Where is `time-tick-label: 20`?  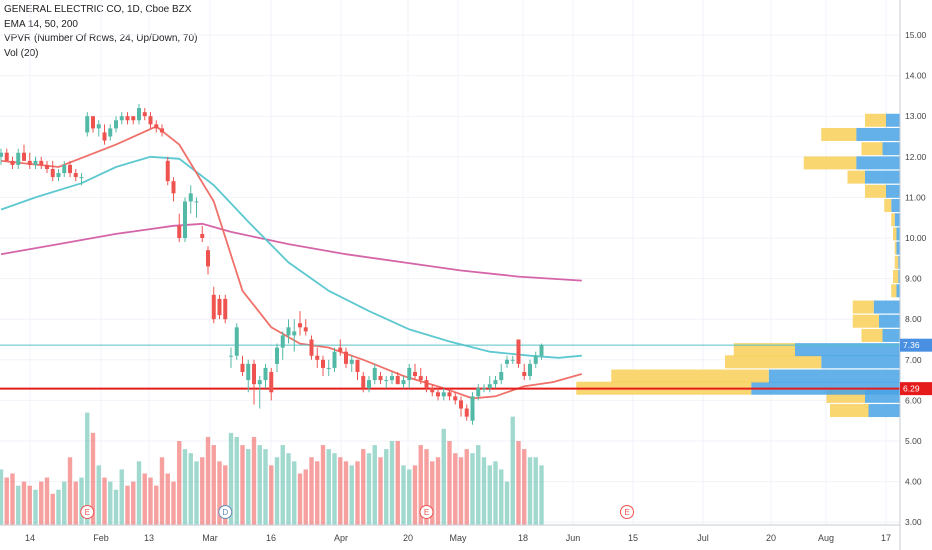 time-tick-label: 20 is located at coordinates (771, 538).